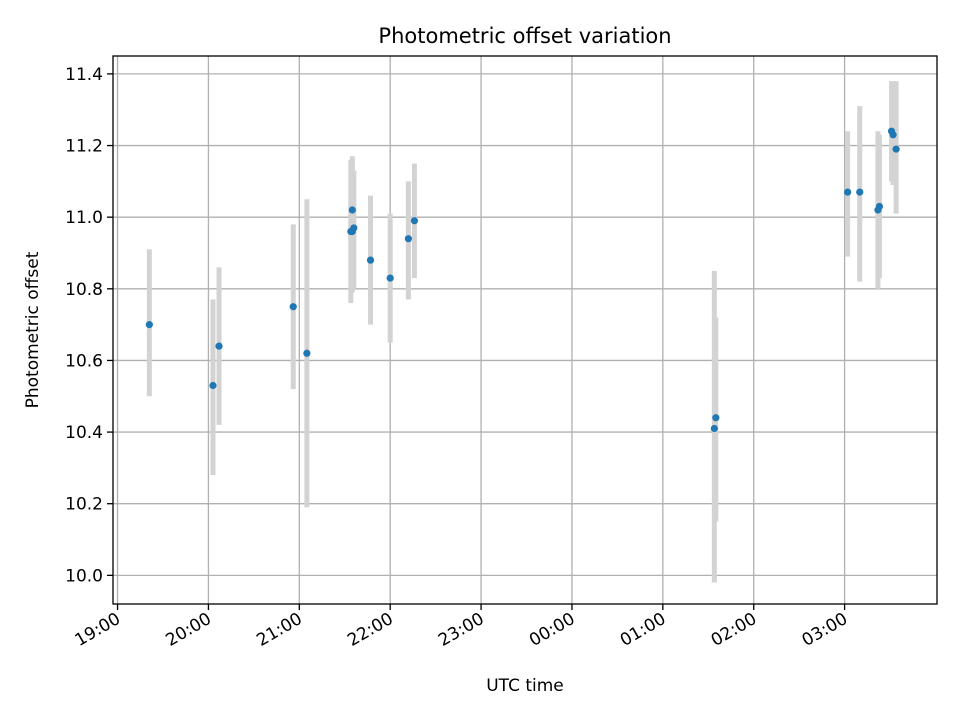 This screenshot has height=720, width=960. Describe the element at coordinates (84, 433) in the screenshot. I see `y-tick-label: 10.4` at that location.